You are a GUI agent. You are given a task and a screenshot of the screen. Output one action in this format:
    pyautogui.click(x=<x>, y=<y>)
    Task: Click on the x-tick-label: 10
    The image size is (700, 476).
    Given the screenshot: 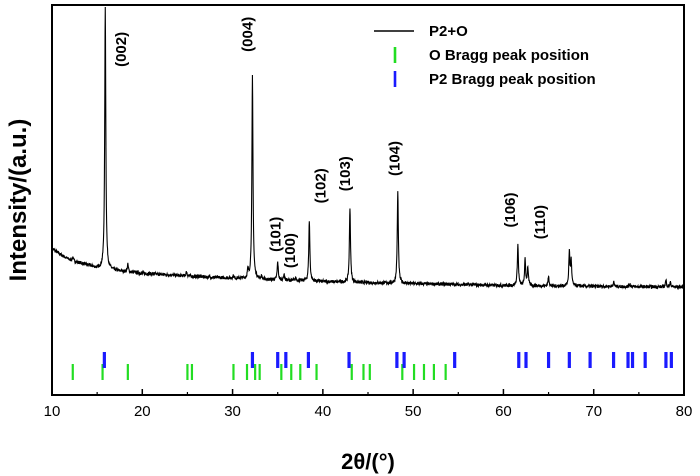 What is the action you would take?
    pyautogui.click(x=52, y=411)
    